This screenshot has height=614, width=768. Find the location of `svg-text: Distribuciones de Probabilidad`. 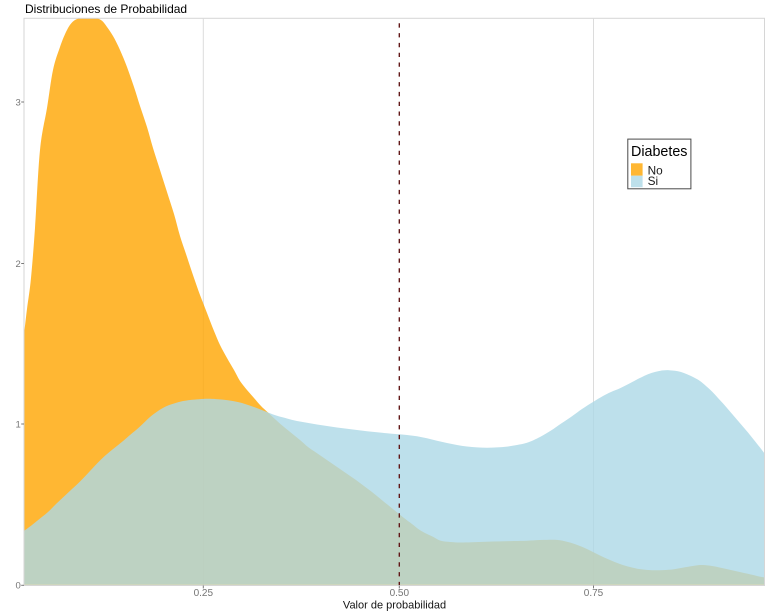

svg-text: Distribuciones de Probabilidad is located at coordinates (106, 9).